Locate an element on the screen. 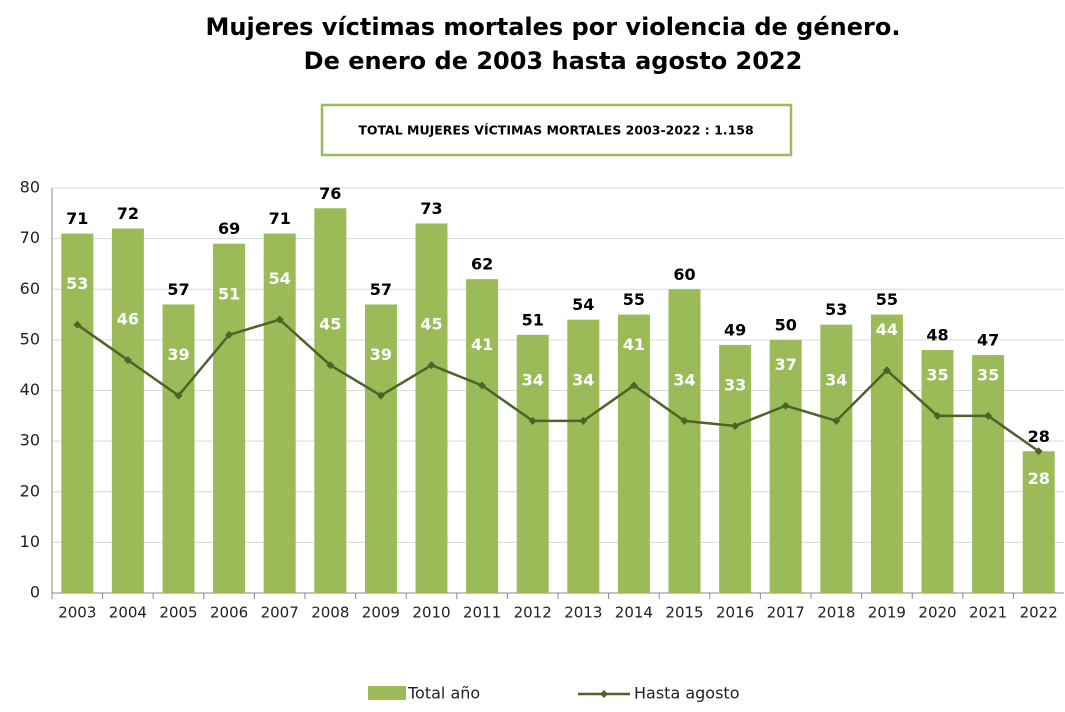 The image size is (1065, 712). x-tick-label: 2004 is located at coordinates (128, 613).